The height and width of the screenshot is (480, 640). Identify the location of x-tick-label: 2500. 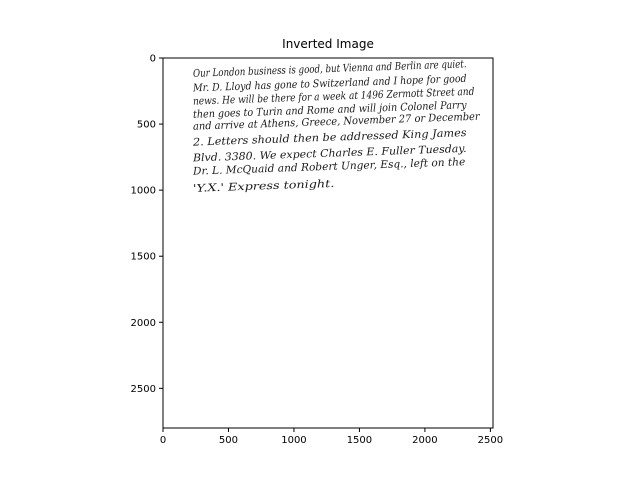
(490, 440).